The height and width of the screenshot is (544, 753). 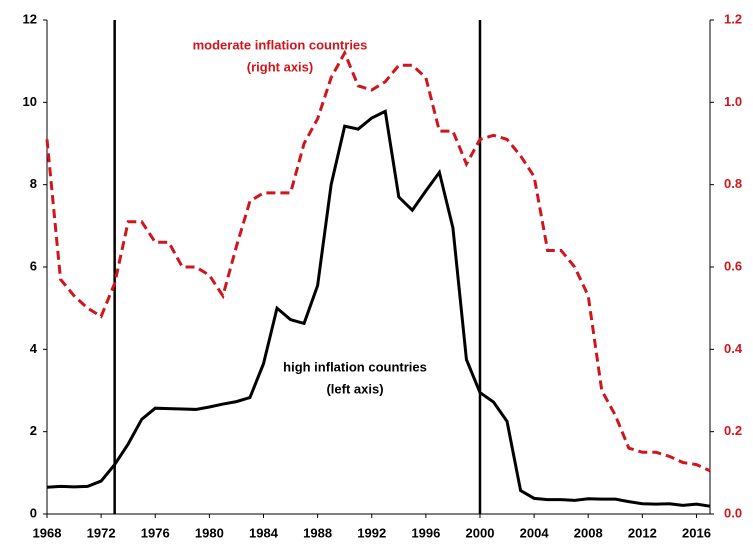 I want to click on x-tick-label: 2012, so click(x=642, y=532).